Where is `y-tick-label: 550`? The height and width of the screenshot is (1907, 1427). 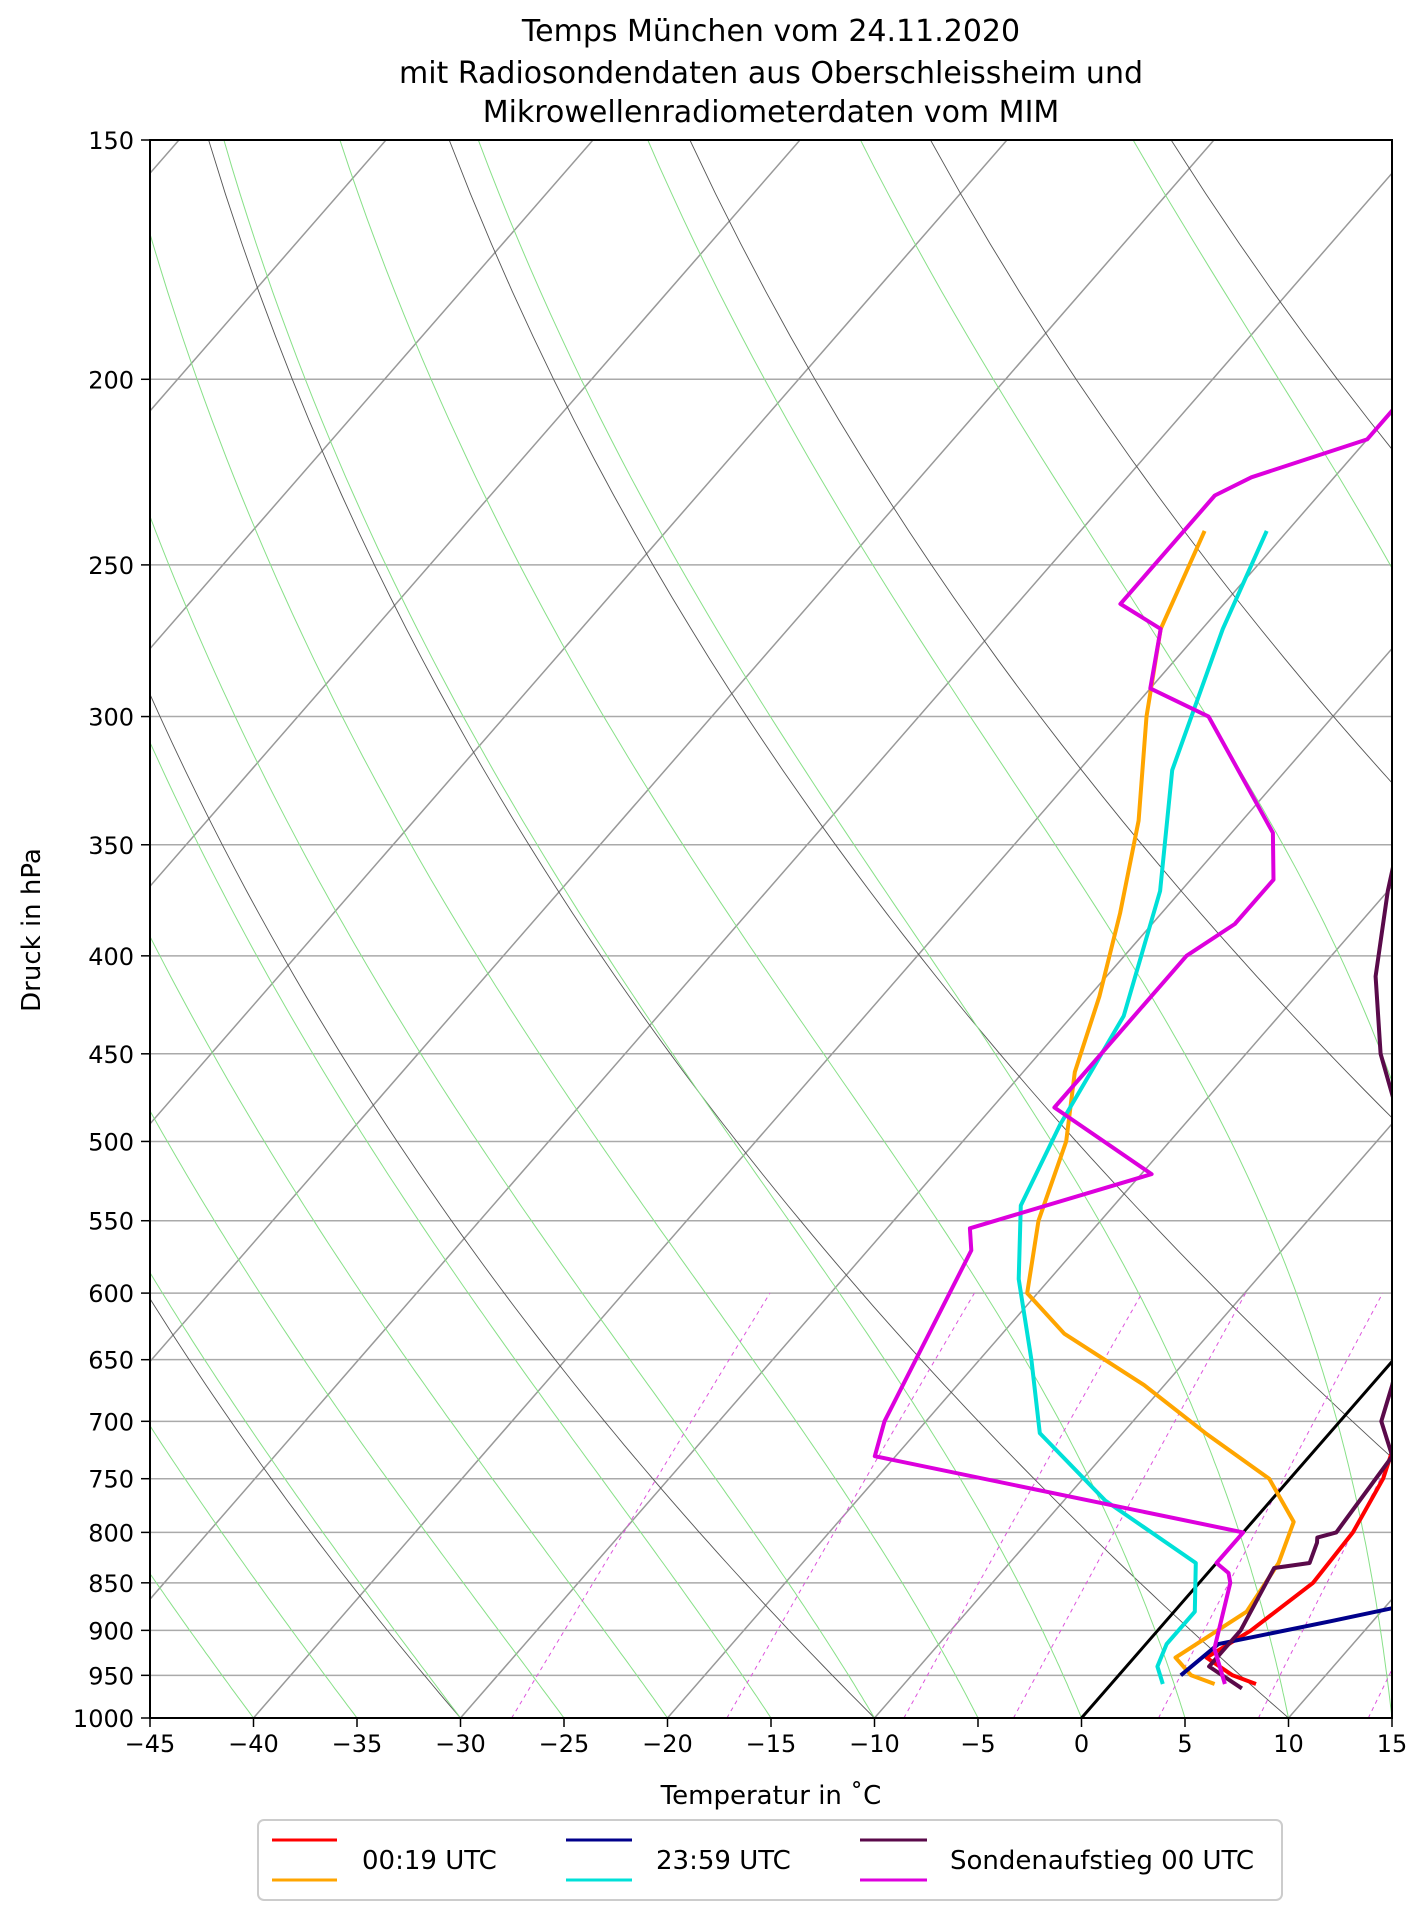 y-tick-label: 550 is located at coordinates (111, 1222).